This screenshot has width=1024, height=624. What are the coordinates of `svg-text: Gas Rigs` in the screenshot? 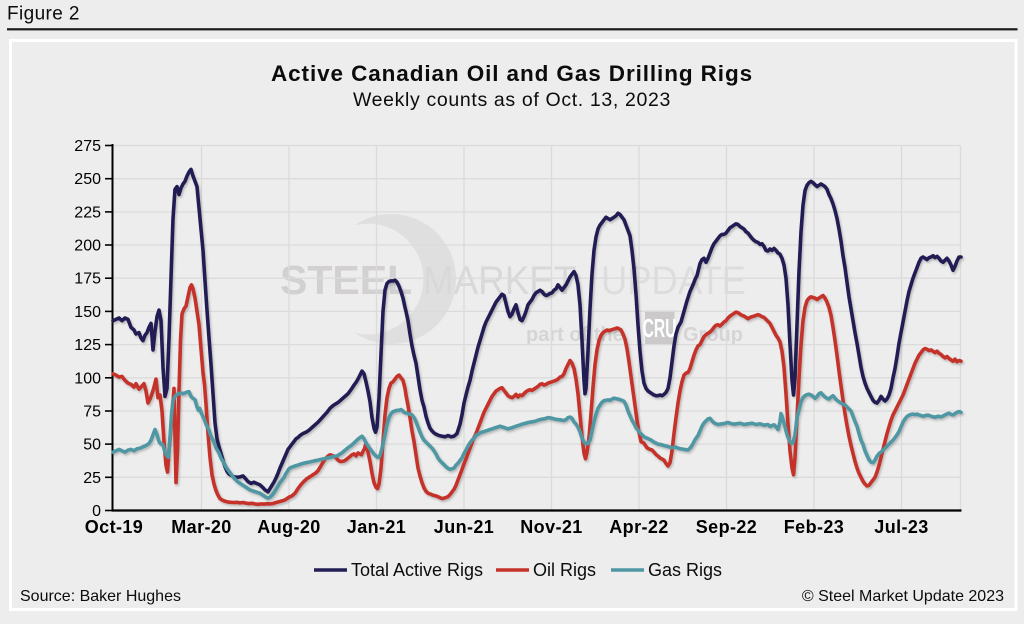 It's located at (685, 570).